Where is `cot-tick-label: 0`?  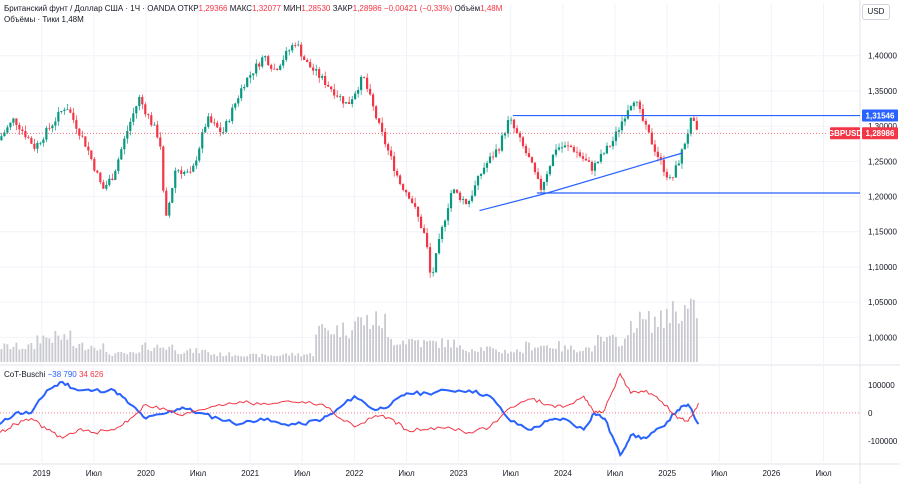
cot-tick-label: 0 is located at coordinates (870, 413).